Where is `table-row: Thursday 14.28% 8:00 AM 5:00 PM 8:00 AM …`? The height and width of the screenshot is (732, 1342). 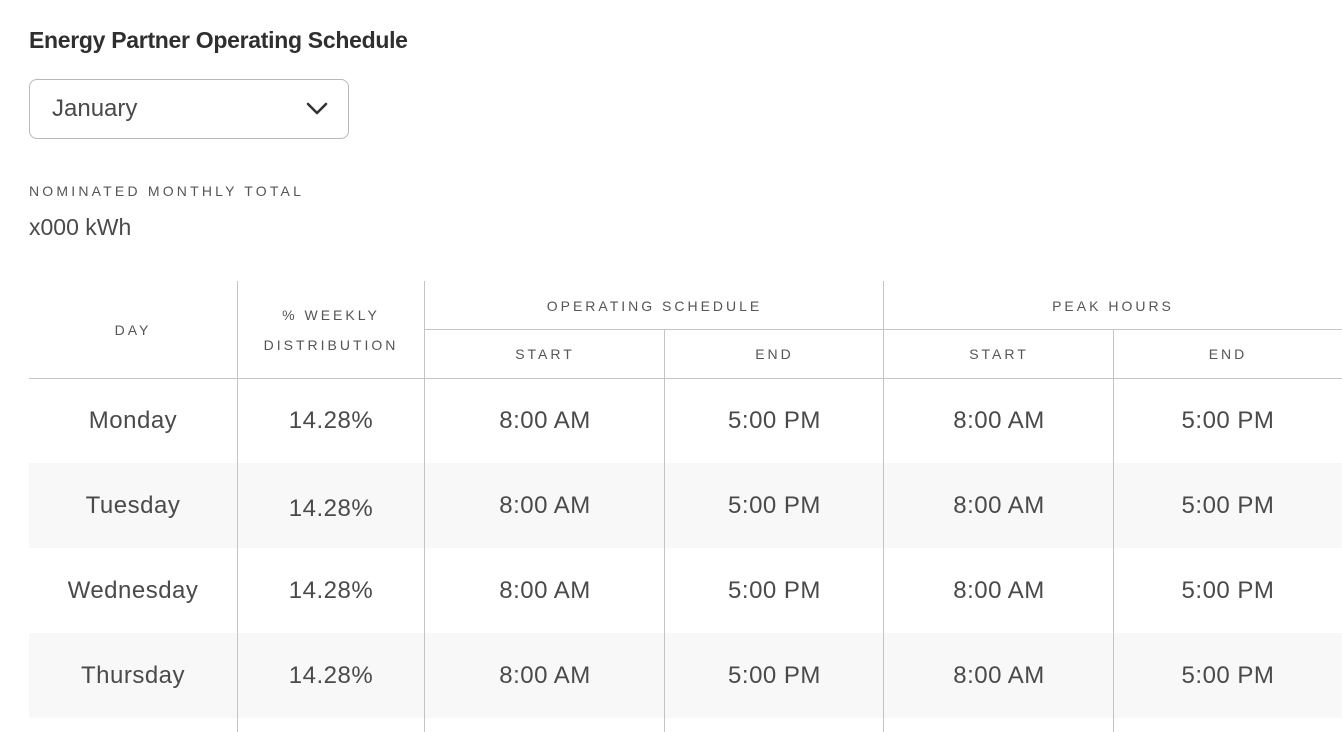
table-row: Thursday 14.28% 8:00 AM 5:00 PM 8:00 AM … is located at coordinates (685, 675).